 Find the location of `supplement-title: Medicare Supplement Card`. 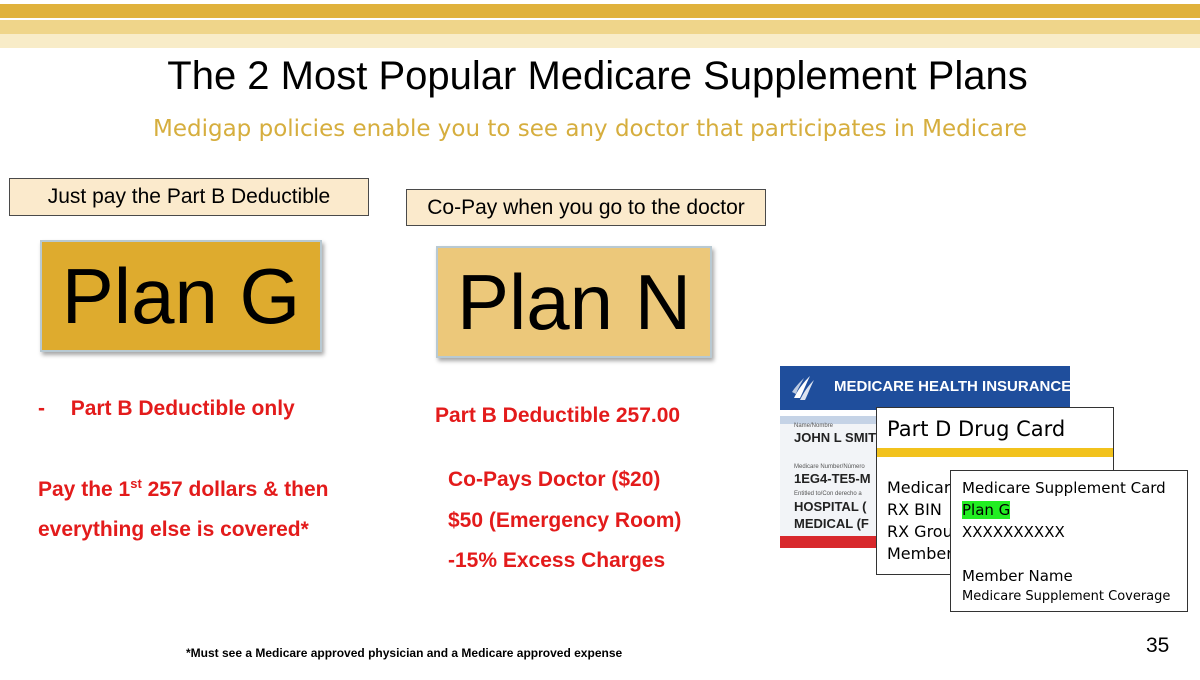

supplement-title: Medicare Supplement Card is located at coordinates (1064, 488).